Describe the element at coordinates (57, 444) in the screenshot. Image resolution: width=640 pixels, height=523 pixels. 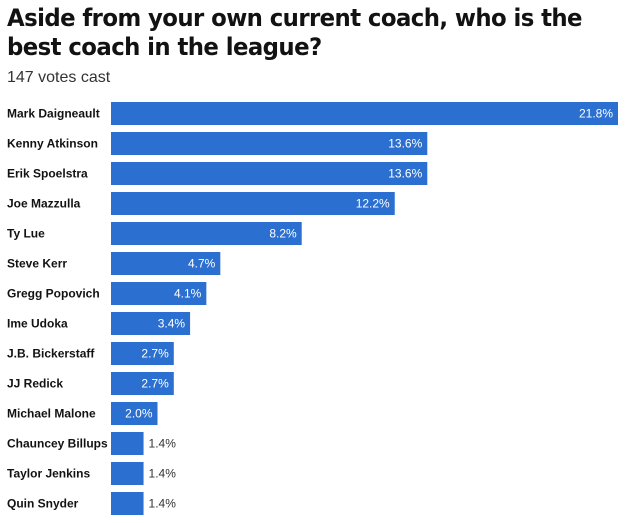
I see `category-label: Chauncey Billups` at that location.